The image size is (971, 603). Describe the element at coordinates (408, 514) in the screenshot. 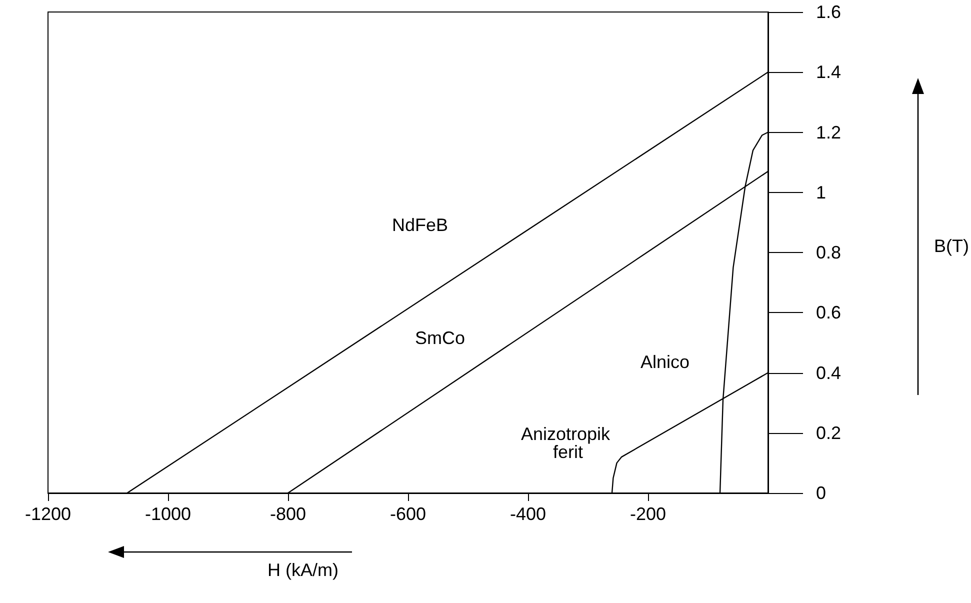

I see `x-tick-label: -600` at that location.